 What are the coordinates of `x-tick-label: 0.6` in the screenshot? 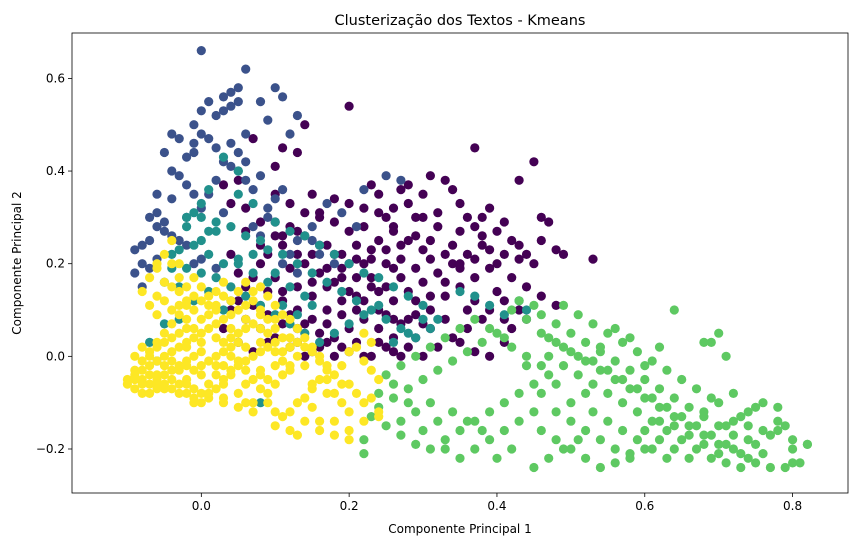 It's located at (644, 506).